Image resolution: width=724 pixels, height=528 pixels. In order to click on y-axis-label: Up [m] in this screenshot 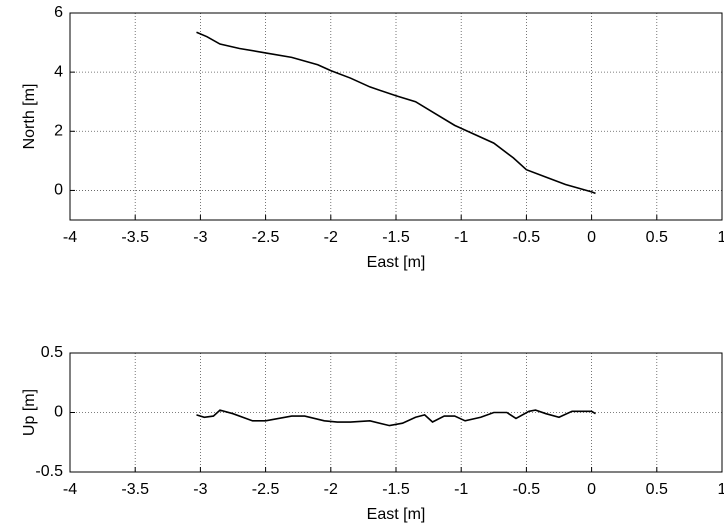, I will do `click(29, 412)`.